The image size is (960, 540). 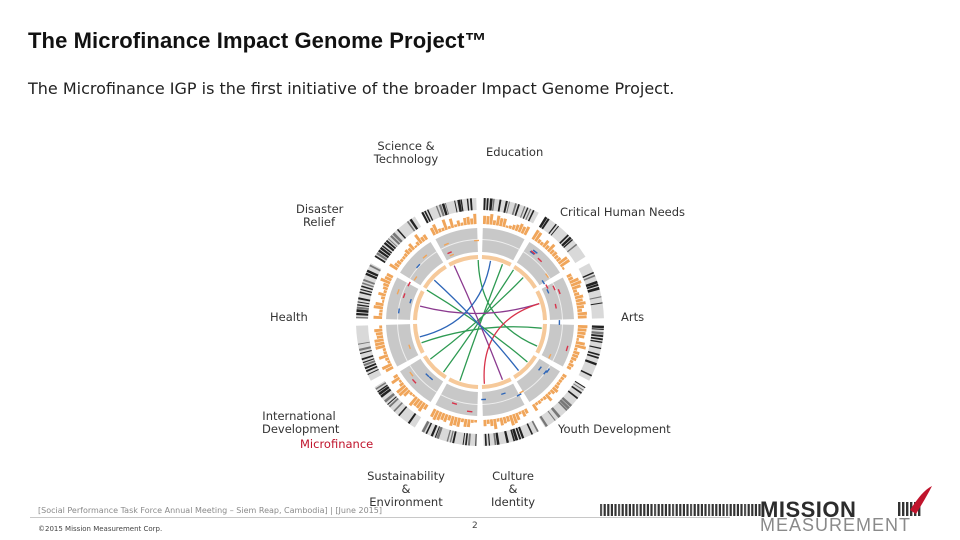 I want to click on ideogram-segment, so click(x=511, y=211).